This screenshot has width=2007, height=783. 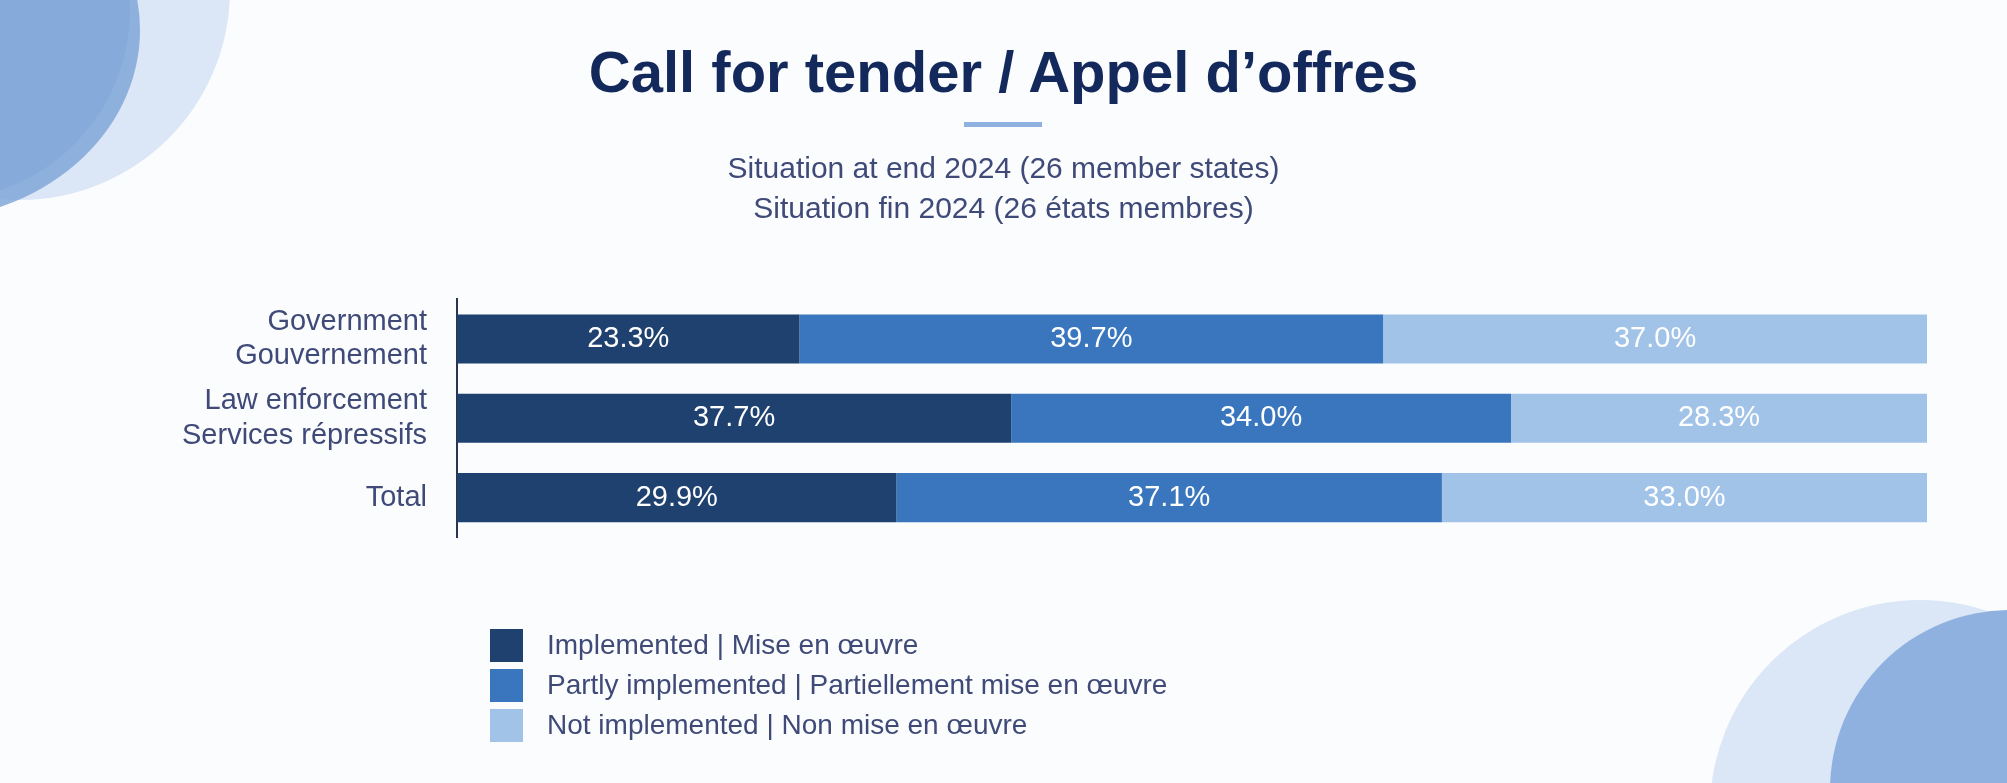 I want to click on data-label: 39.7%, so click(x=1091, y=337).